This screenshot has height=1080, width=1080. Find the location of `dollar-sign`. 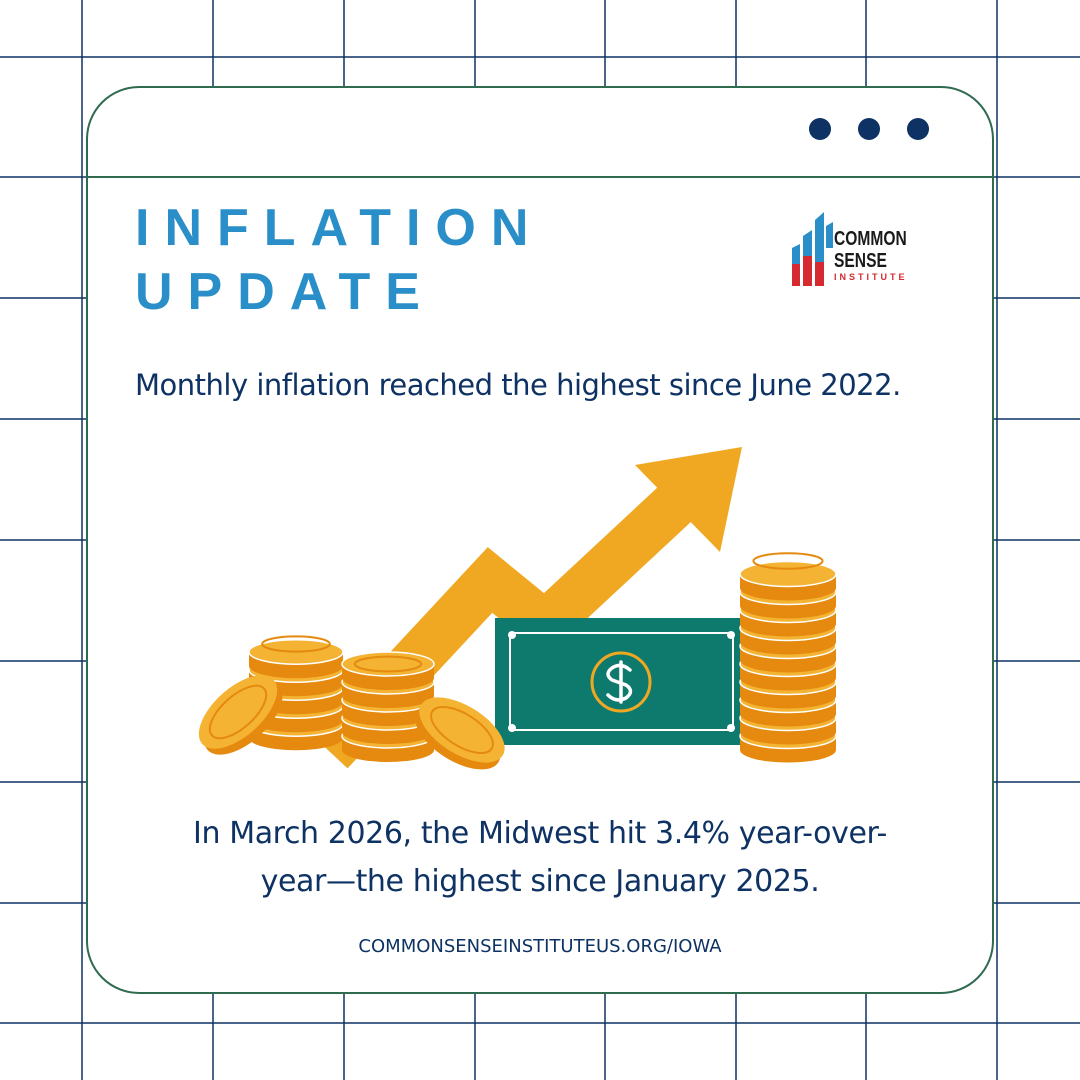

dollar-sign is located at coordinates (619, 682).